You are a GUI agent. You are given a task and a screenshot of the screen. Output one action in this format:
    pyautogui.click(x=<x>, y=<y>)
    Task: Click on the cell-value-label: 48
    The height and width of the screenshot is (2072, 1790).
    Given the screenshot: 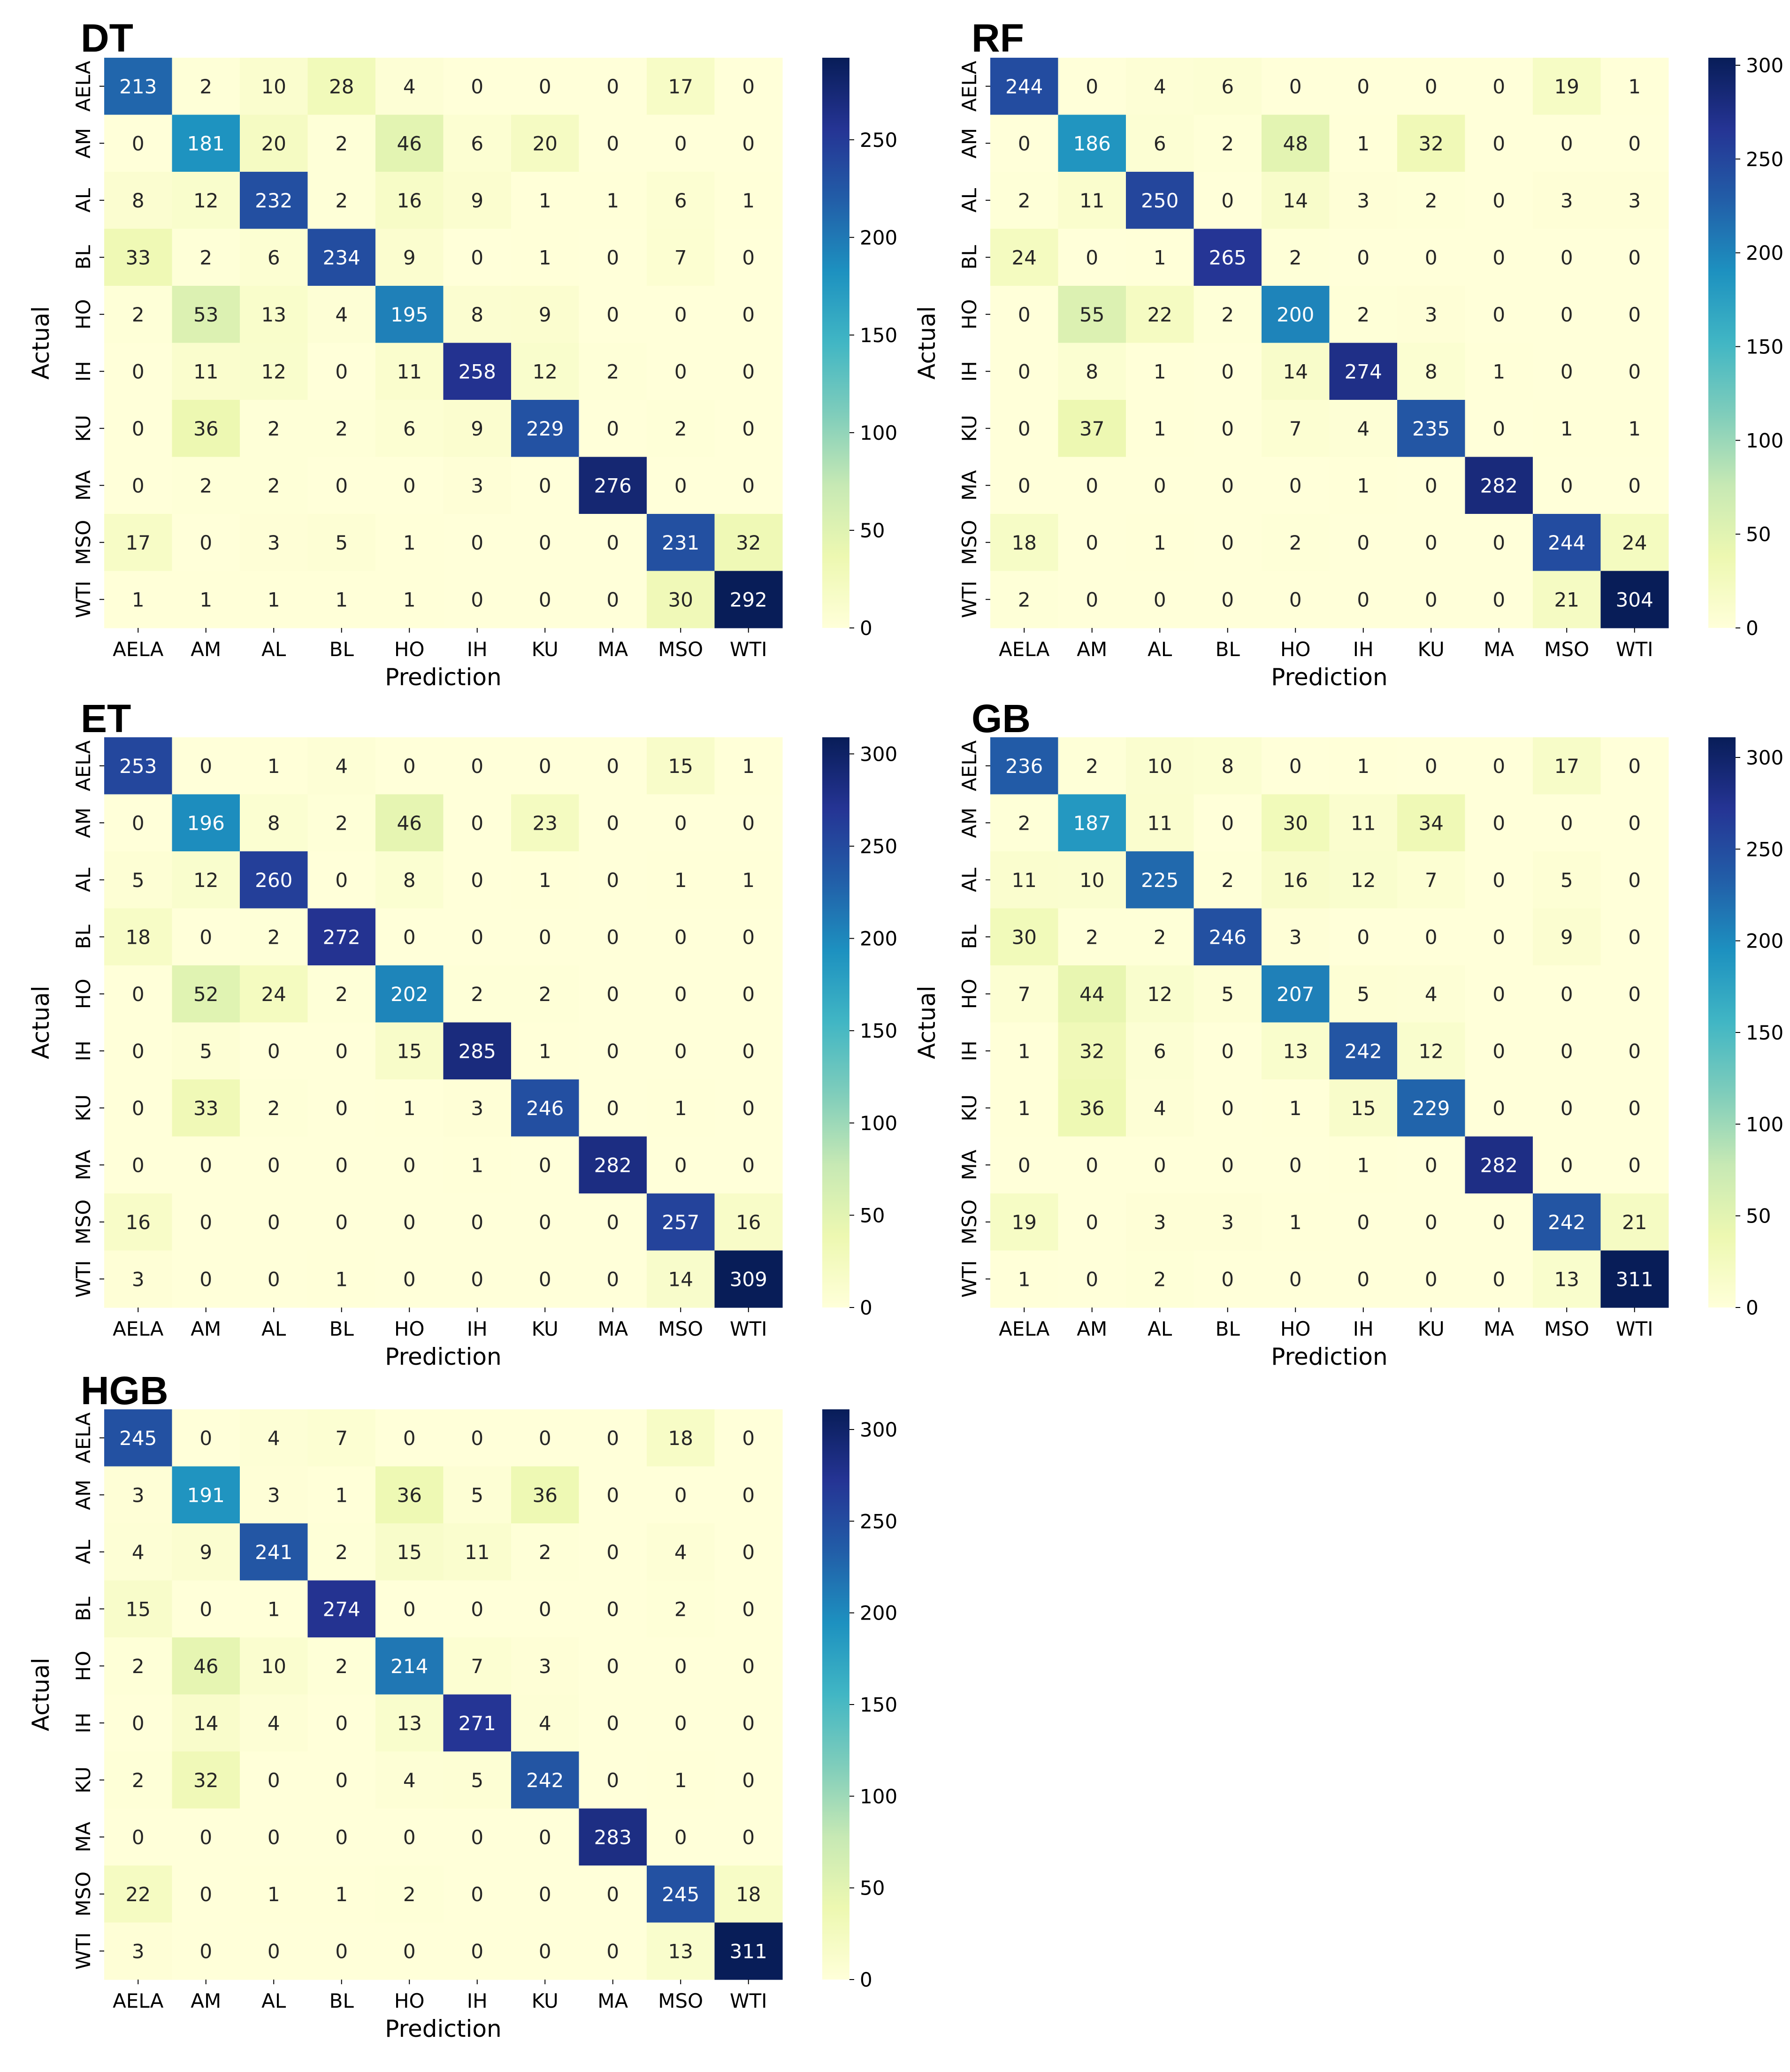 What is the action you would take?
    pyautogui.click(x=1295, y=143)
    